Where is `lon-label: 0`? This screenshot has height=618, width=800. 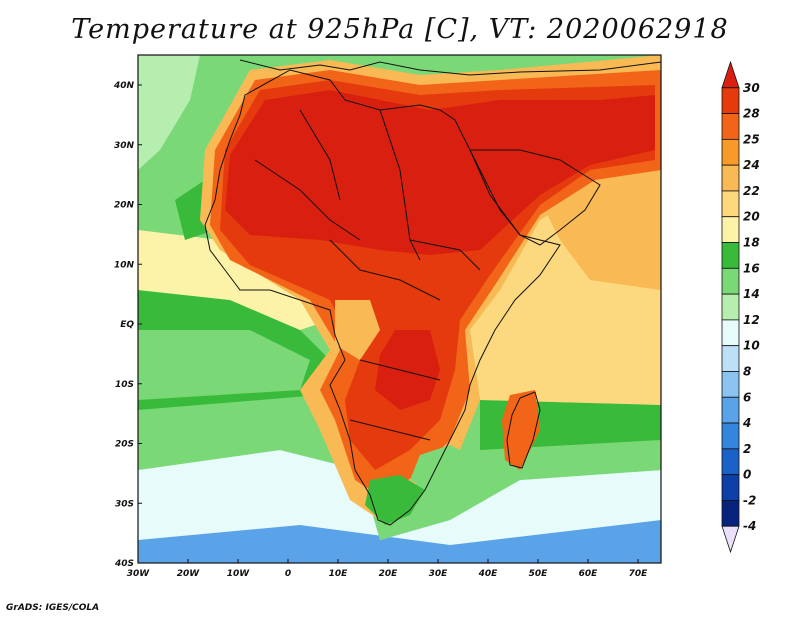 lon-label: 0 is located at coordinates (288, 574).